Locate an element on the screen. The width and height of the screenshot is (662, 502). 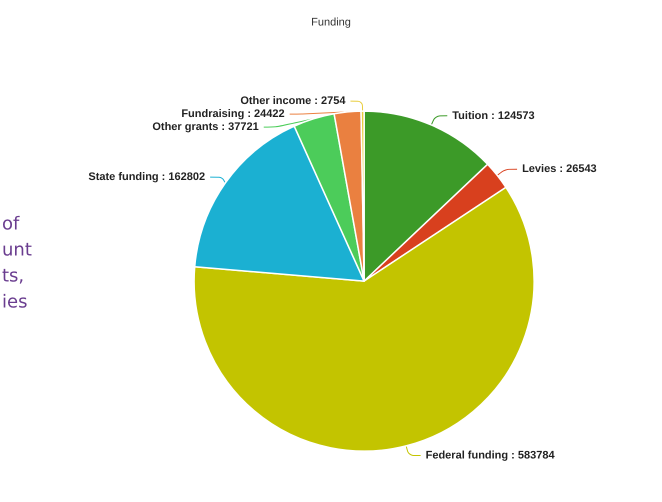
data-label: : 26543 is located at coordinates (578, 169).